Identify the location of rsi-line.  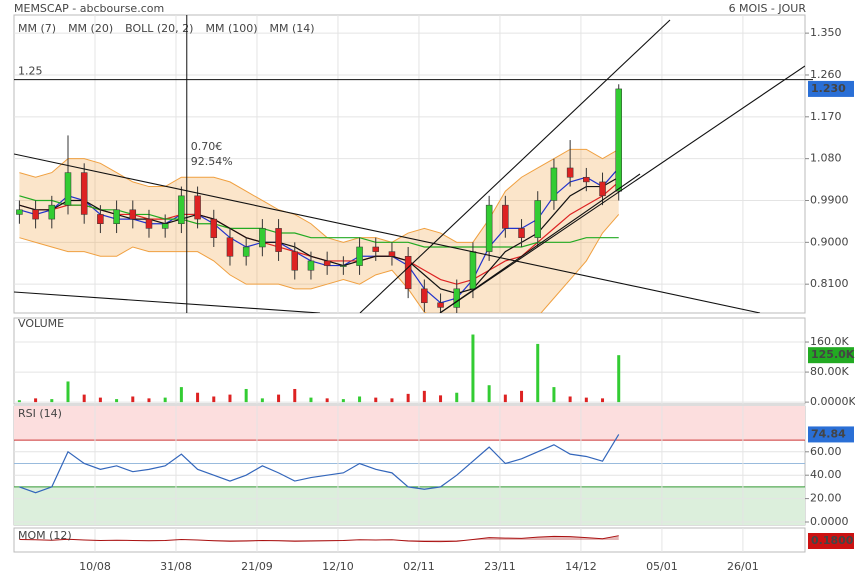
(319, 464).